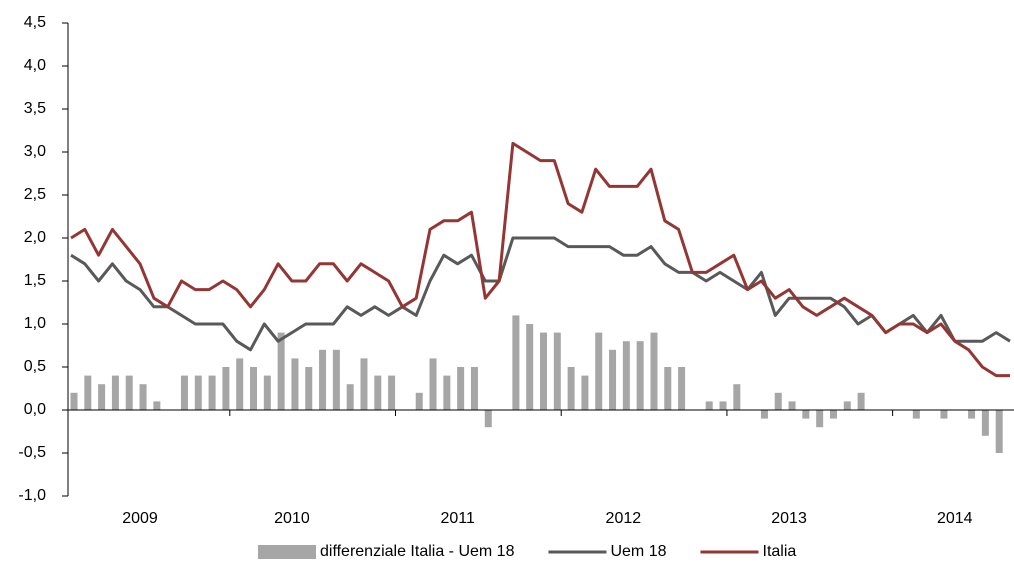 The width and height of the screenshot is (1014, 563). What do you see at coordinates (140, 518) in the screenshot?
I see `x-tick-label: 2009` at bounding box center [140, 518].